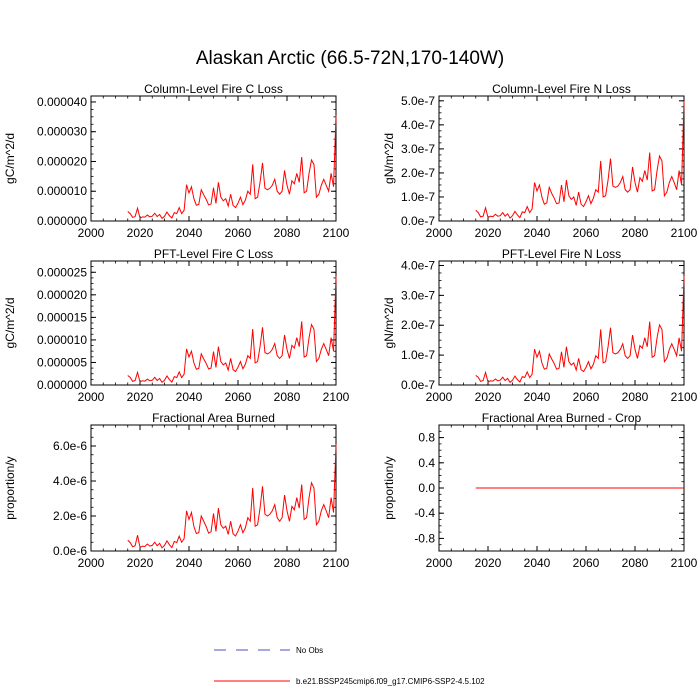  Describe the element at coordinates (62, 132) in the screenshot. I see `y-tick-label: 0.000030` at that location.